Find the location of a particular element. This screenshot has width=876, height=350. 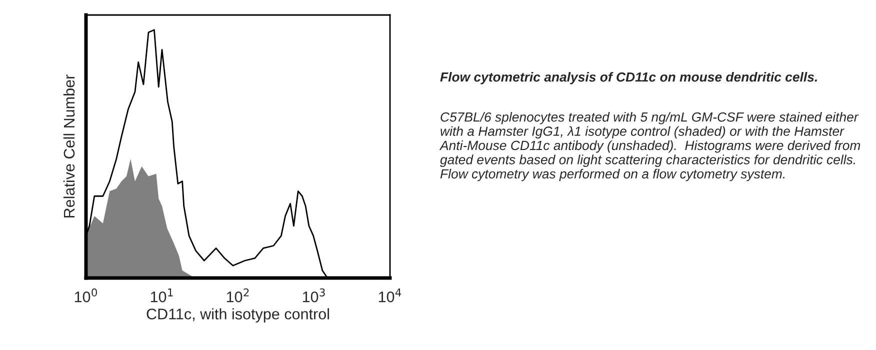

text: C57BL/6 splenocytes treated with 5 ng/mL GM-CSF were stained either with a Hamster IgG1, λ1 isotype control (shaded) or with the Hamster Anti-Mouse CD11c antibody (unshaded). Histograms were derived from gated events based on light scattering characteristics for dendritic cells. Flow cytometry was performed on a flow cytometry system. is located at coordinates (649, 147).